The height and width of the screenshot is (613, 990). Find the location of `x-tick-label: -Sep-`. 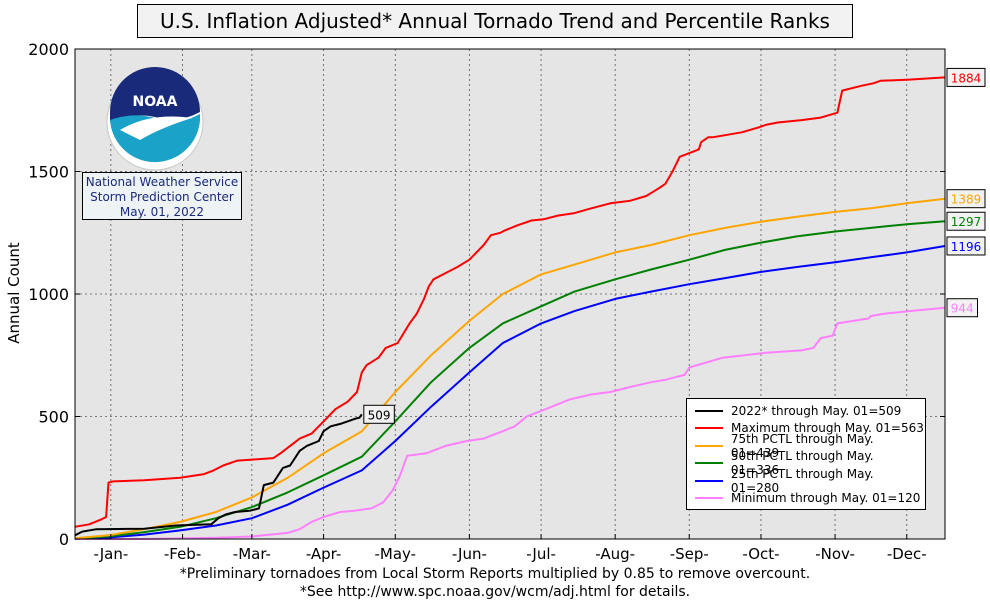

x-tick-label: -Sep- is located at coordinates (689, 554).